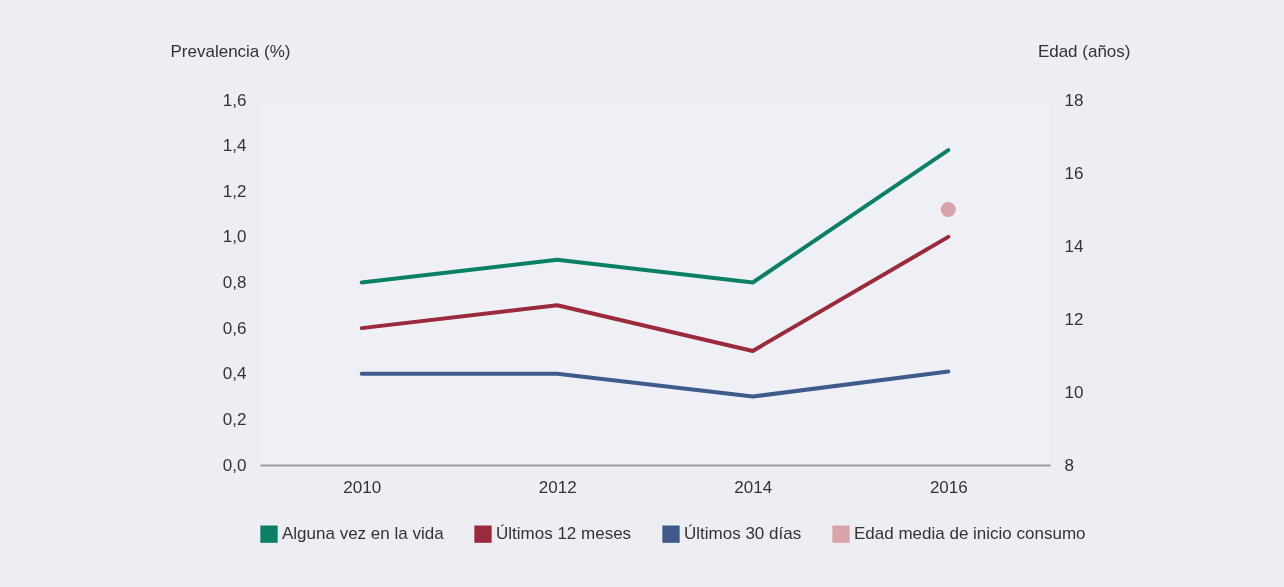 This screenshot has width=1284, height=587. I want to click on legend-label: Últimos 30 días, so click(743, 534).